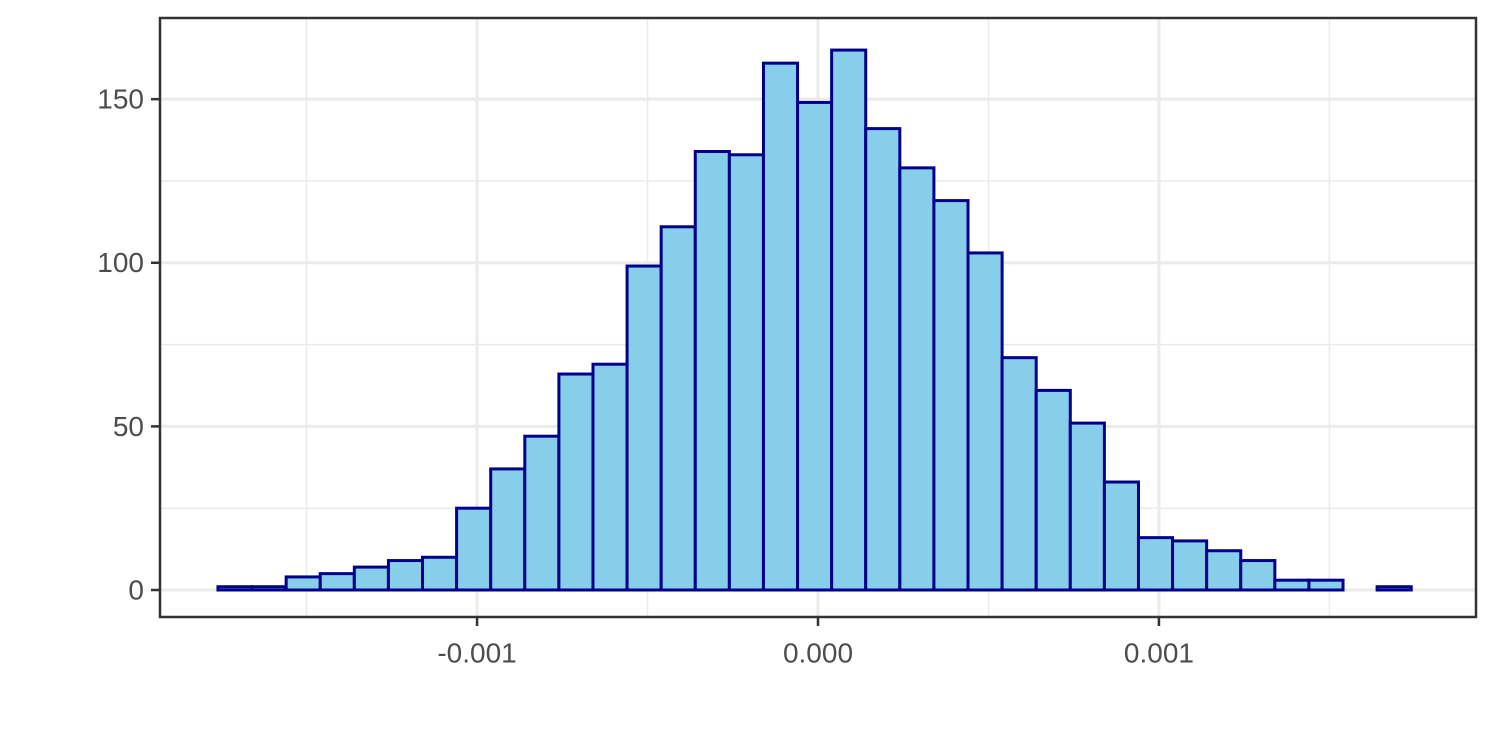  Describe the element at coordinates (818, 652) in the screenshot. I see `x-tick-label: 0.000` at that location.